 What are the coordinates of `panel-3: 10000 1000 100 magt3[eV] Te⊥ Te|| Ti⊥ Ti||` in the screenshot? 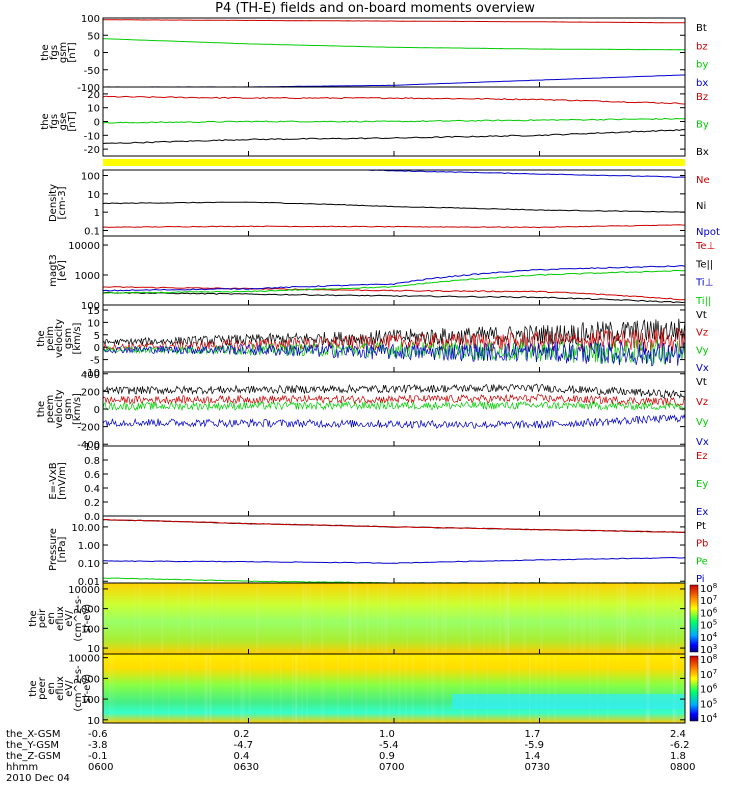 It's located at (381, 273).